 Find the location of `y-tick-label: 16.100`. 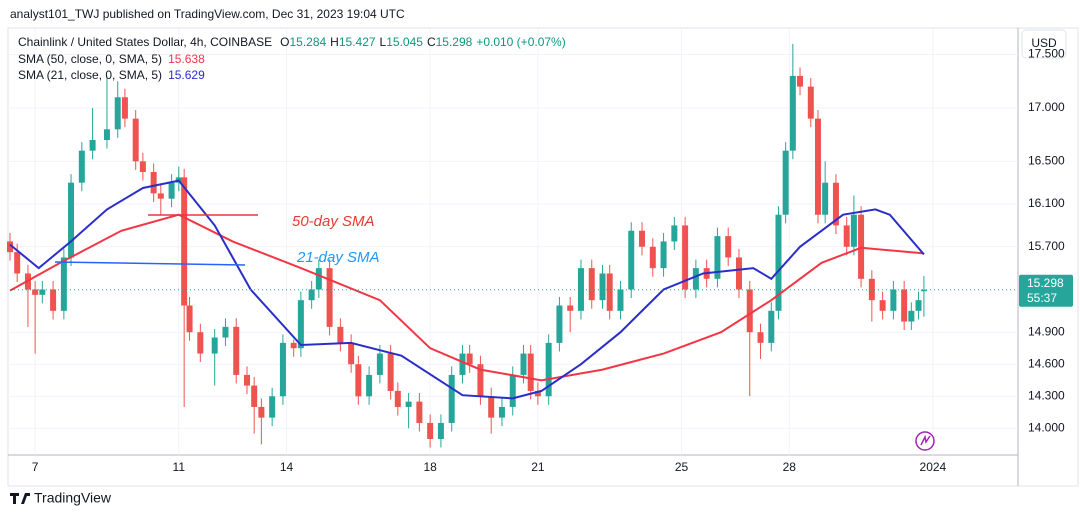

y-tick-label: 16.100 is located at coordinates (1046, 203).